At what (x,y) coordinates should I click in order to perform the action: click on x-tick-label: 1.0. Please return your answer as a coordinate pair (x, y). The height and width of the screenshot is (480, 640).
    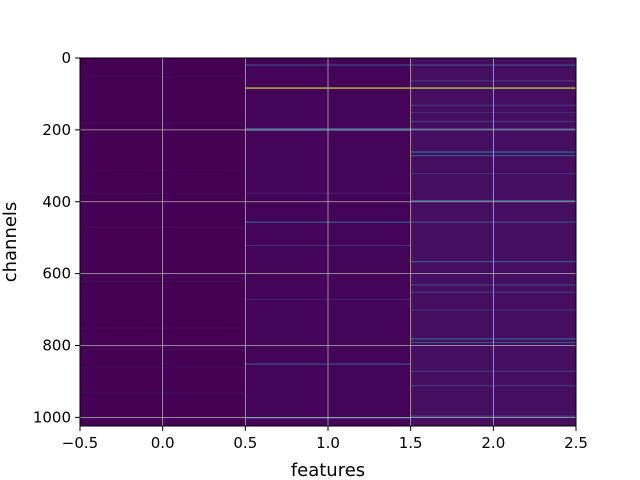
    Looking at the image, I should click on (328, 443).